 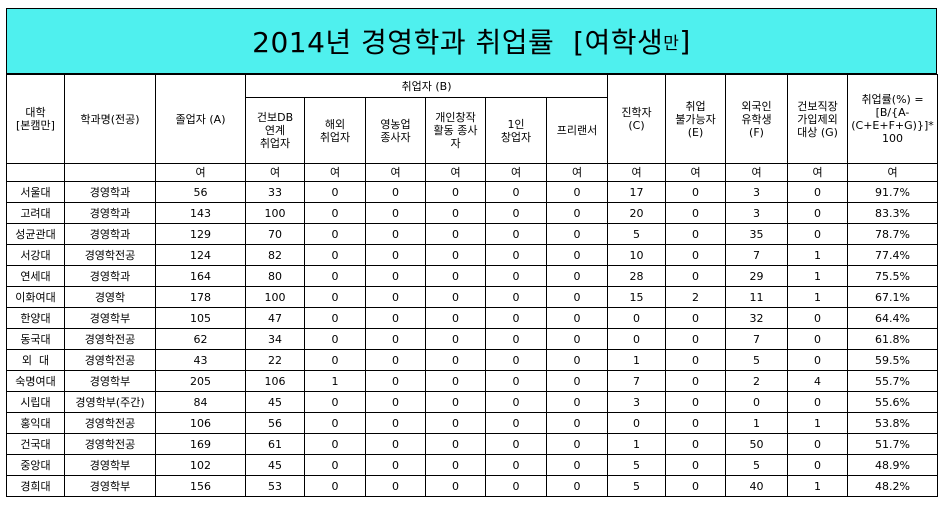 I want to click on graduates-cell: 178, so click(x=200, y=297).